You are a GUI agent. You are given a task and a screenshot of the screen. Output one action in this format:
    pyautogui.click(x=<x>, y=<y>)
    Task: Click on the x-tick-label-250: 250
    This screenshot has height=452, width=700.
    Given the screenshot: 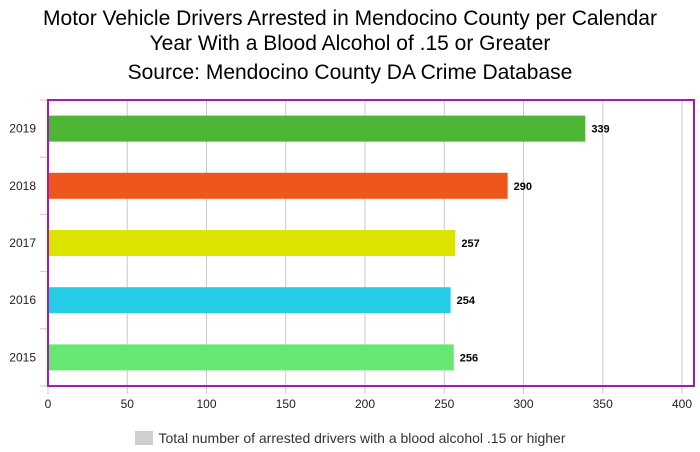 What is the action you would take?
    pyautogui.click(x=444, y=404)
    